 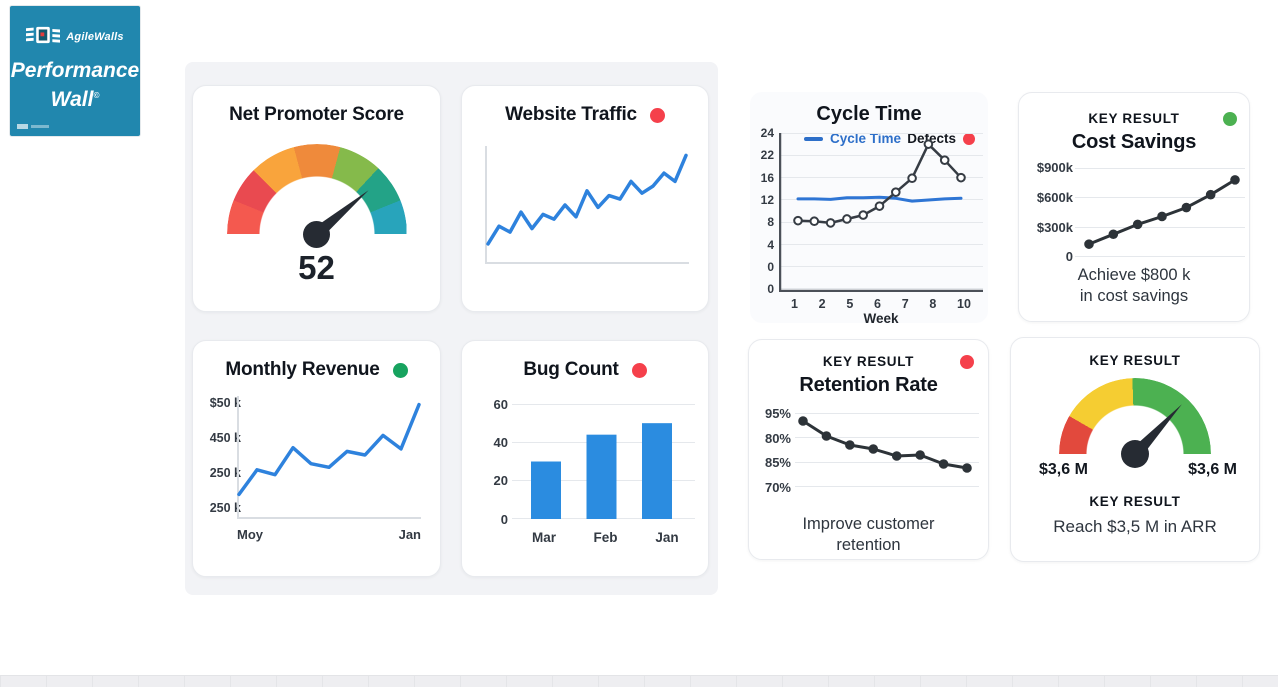 What do you see at coordinates (603, 461) in the screenshot?
I see `bug-count-chart` at bounding box center [603, 461].